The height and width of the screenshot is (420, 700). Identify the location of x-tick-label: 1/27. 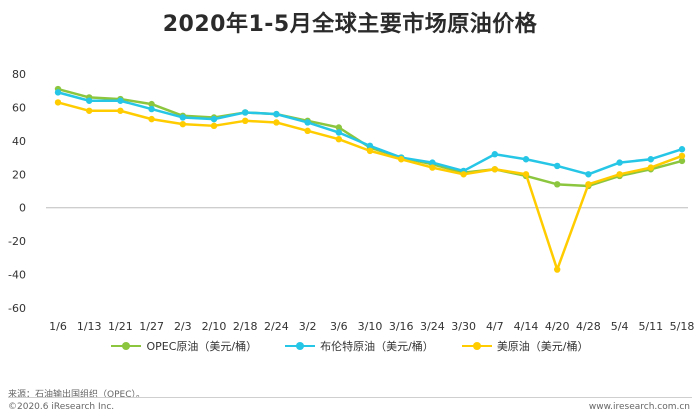
(151, 326).